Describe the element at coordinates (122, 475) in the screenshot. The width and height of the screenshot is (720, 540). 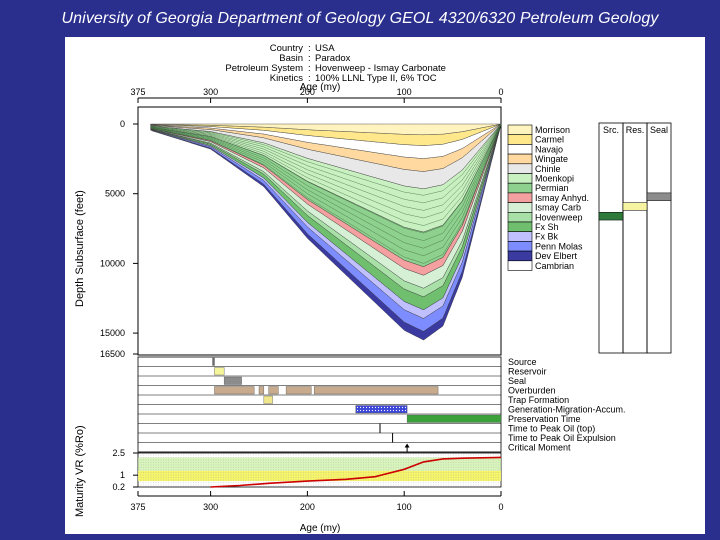
I see `vr-tick-label: 1` at that location.